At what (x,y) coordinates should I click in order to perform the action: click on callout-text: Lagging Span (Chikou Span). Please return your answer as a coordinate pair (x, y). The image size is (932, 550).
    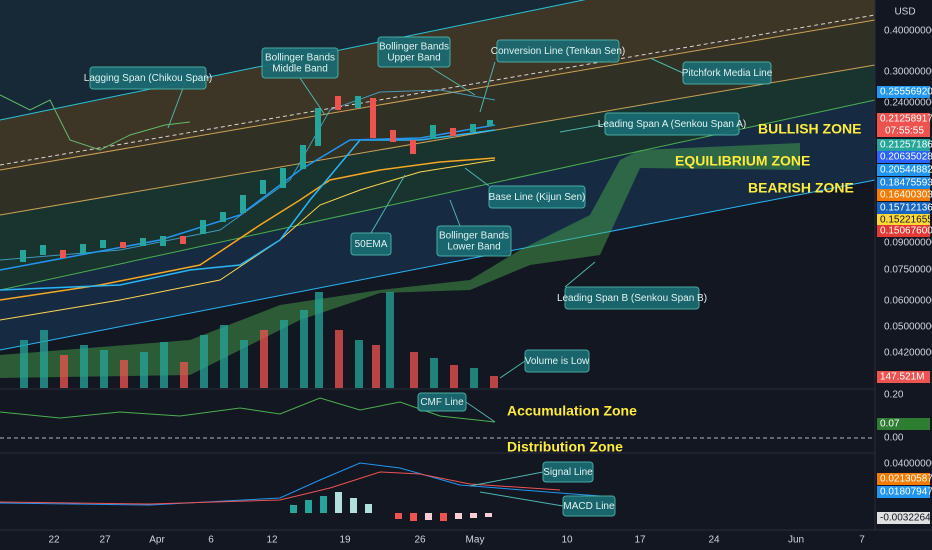
    Looking at the image, I should click on (148, 78).